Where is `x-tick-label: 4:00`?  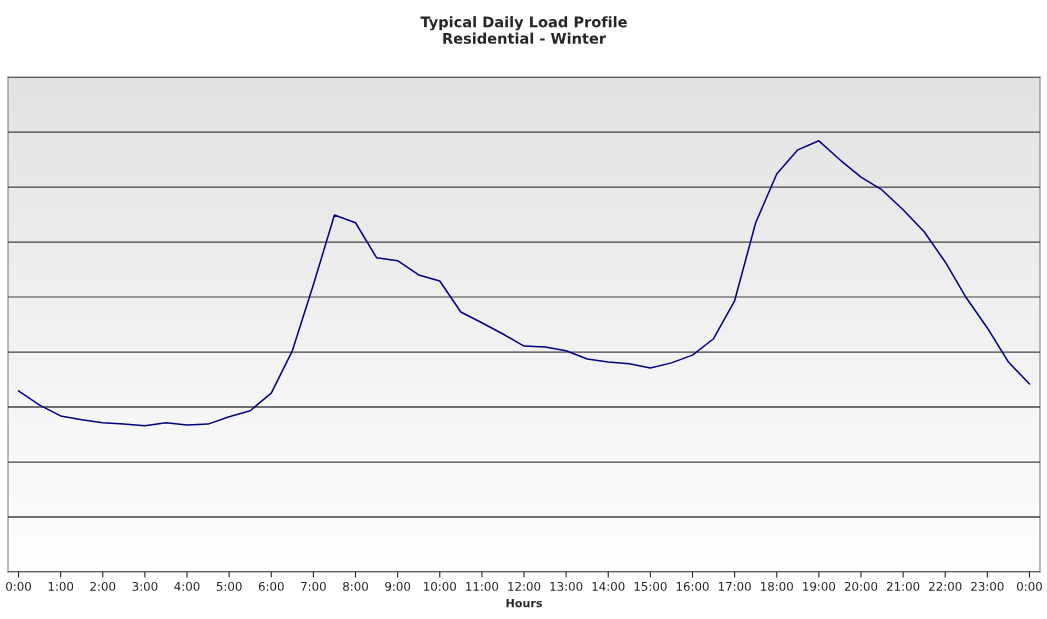 x-tick-label: 4:00 is located at coordinates (187, 586).